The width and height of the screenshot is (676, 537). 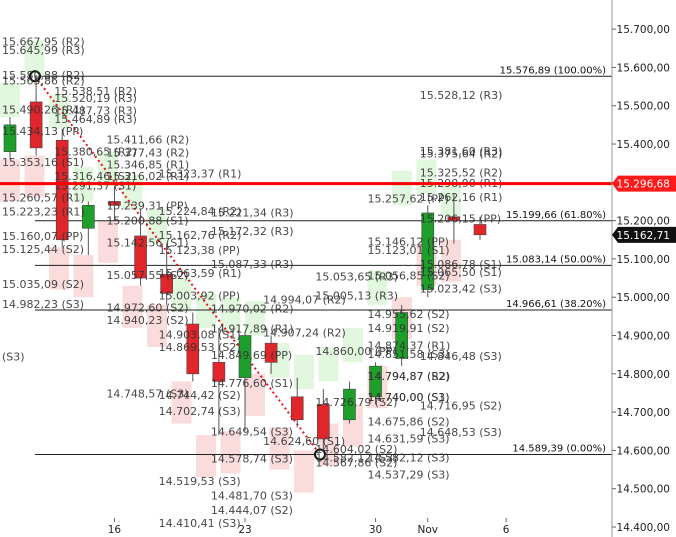 What do you see at coordinates (309, 527) in the screenshot?
I see `time-axis: 16 23 30 Nov 6` at bounding box center [309, 527].